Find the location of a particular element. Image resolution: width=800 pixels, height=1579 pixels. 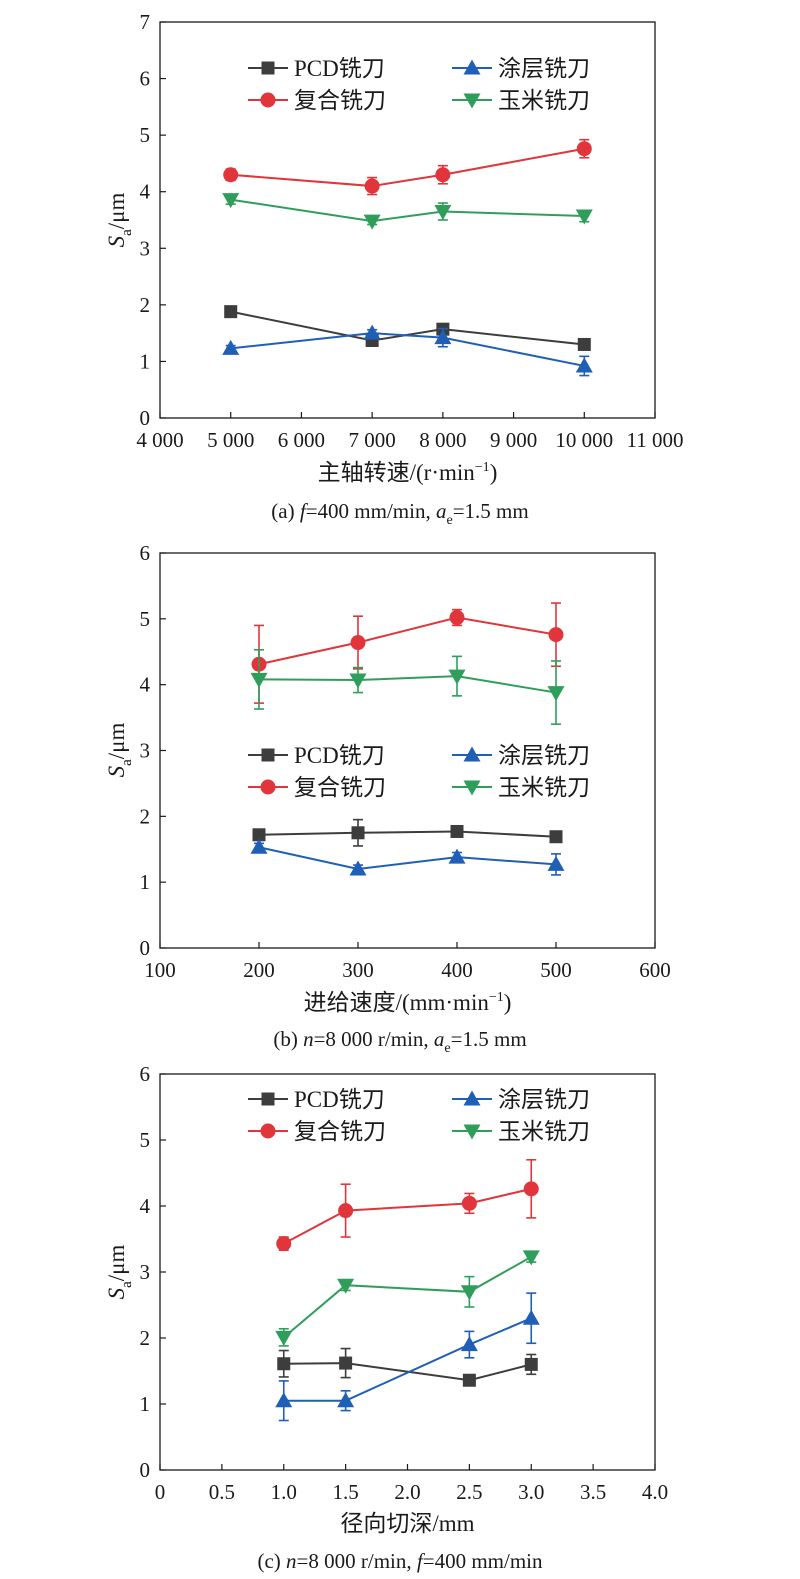

x-tick-label: 5 000 is located at coordinates (230, 440).